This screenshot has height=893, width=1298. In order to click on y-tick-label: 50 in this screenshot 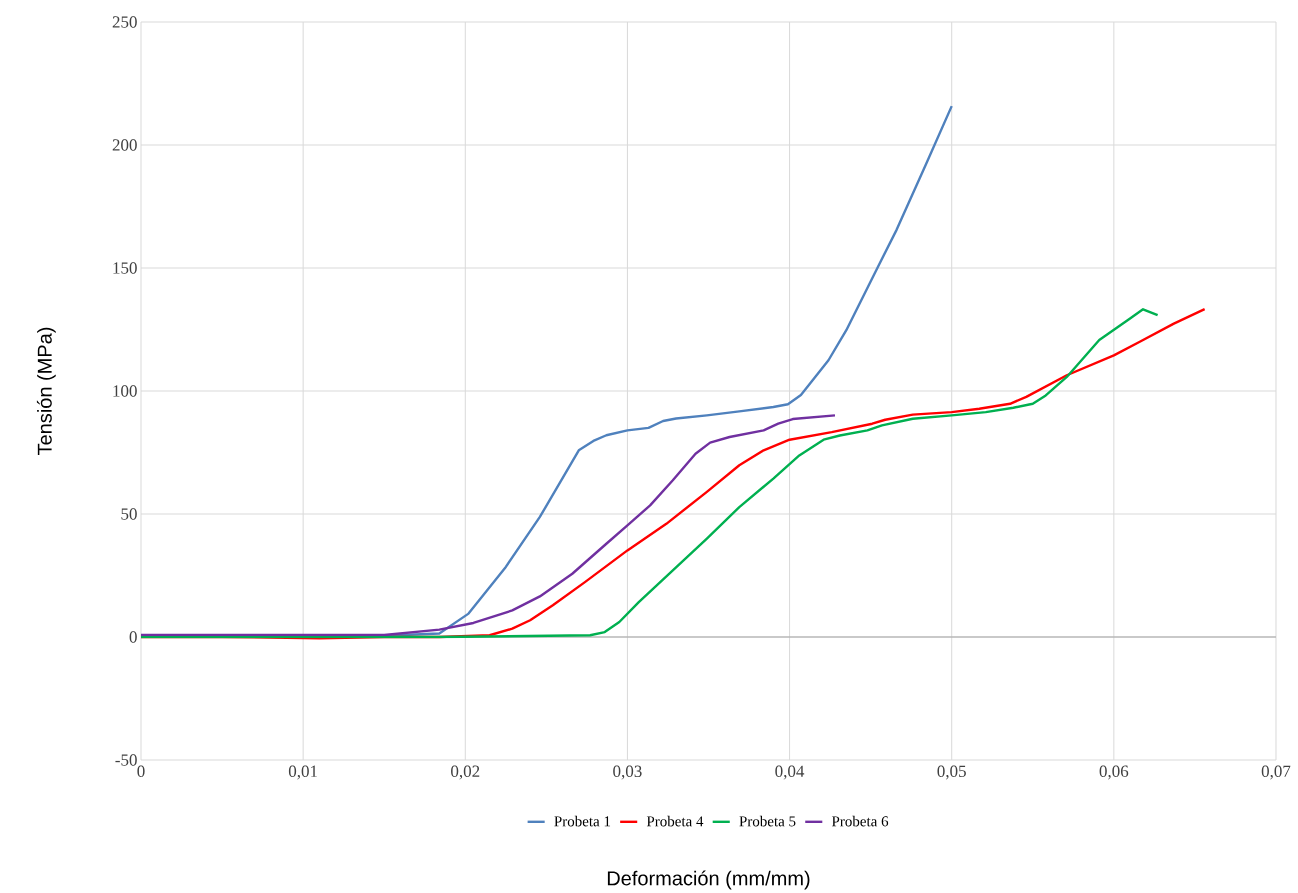, I will do `click(129, 514)`.